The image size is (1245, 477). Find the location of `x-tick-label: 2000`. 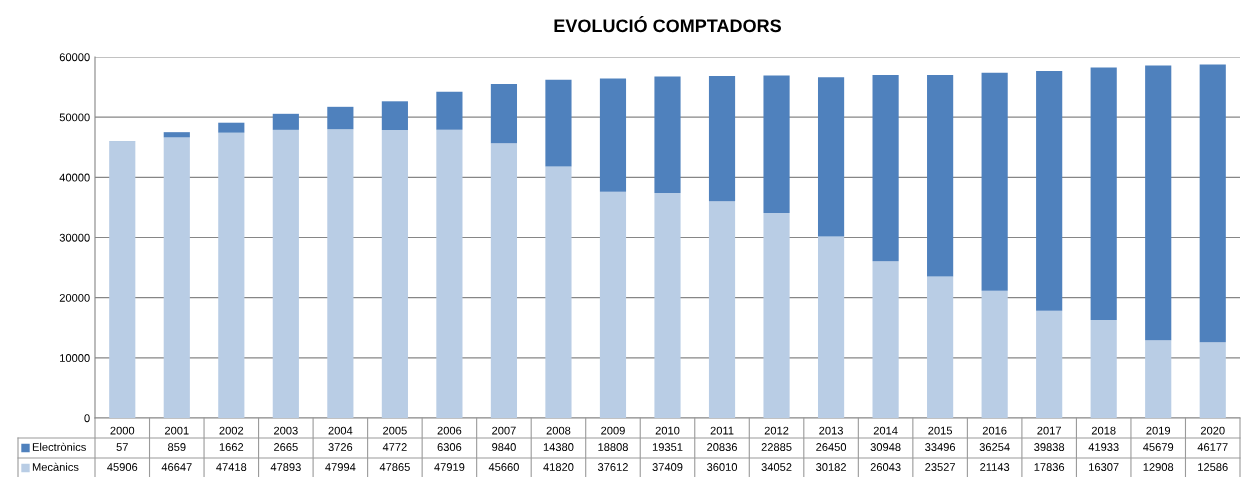

x-tick-label: 2000 is located at coordinates (122, 430).